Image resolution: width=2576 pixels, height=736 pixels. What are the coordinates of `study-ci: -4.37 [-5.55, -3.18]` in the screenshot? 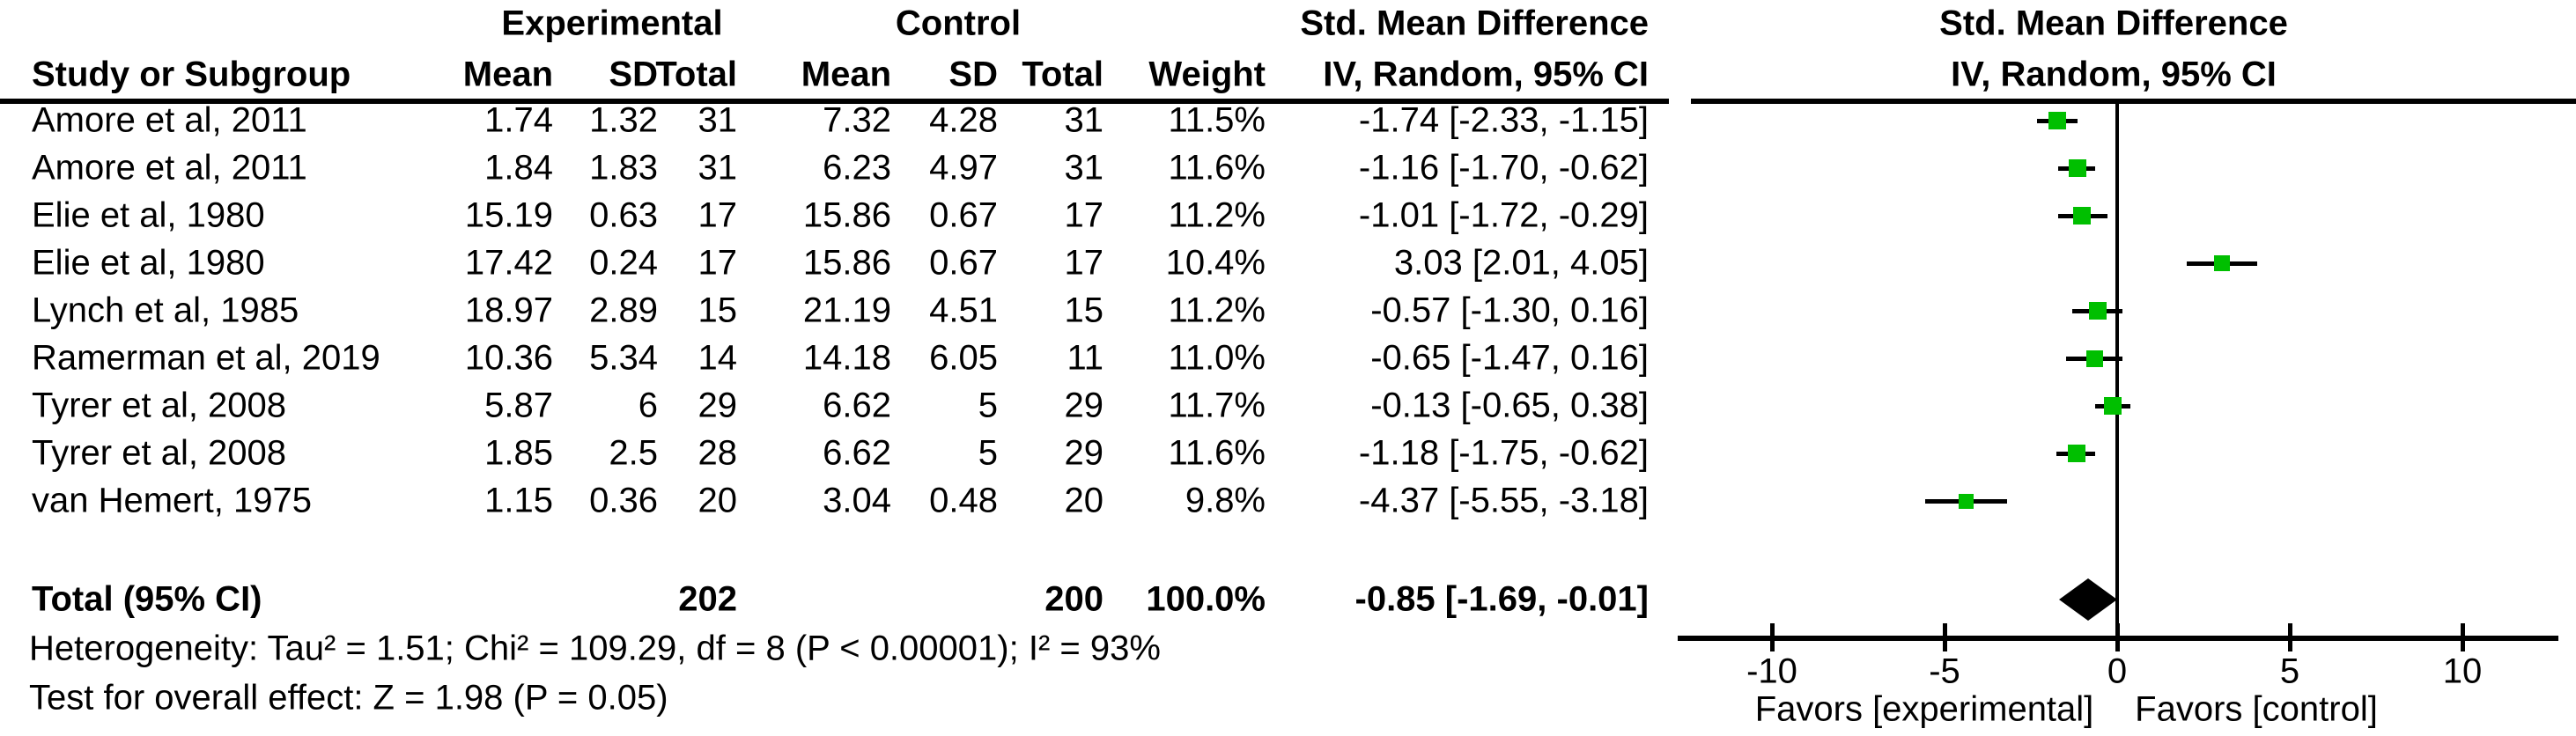 It's located at (1503, 501).